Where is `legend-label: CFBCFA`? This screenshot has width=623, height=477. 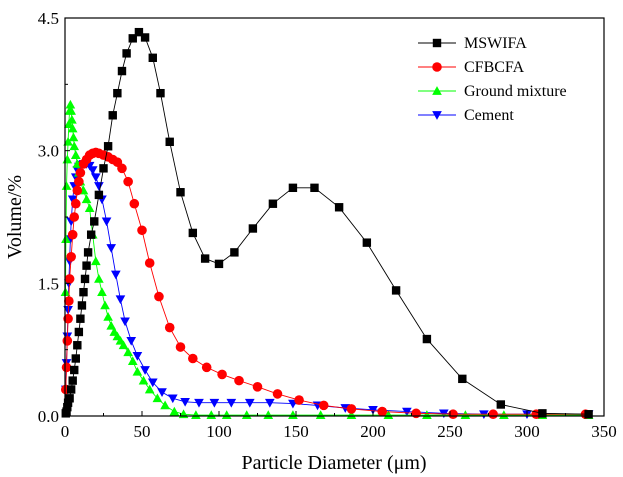 legend-label: CFBCFA is located at coordinates (494, 67).